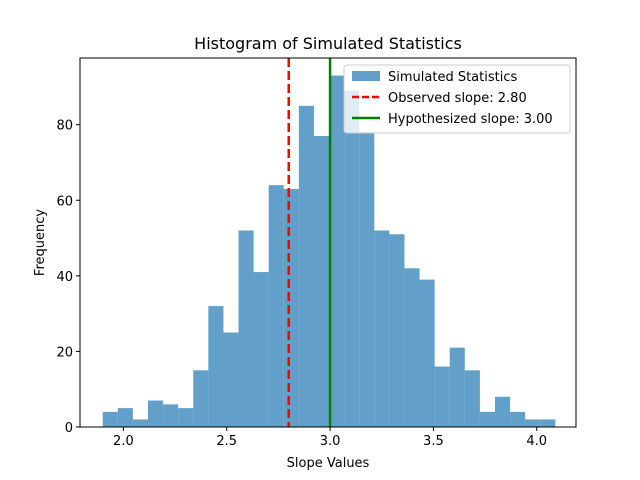 The height and width of the screenshot is (480, 640). Describe the element at coordinates (452, 77) in the screenshot. I see `legend-label: Simulated Statistics` at that location.